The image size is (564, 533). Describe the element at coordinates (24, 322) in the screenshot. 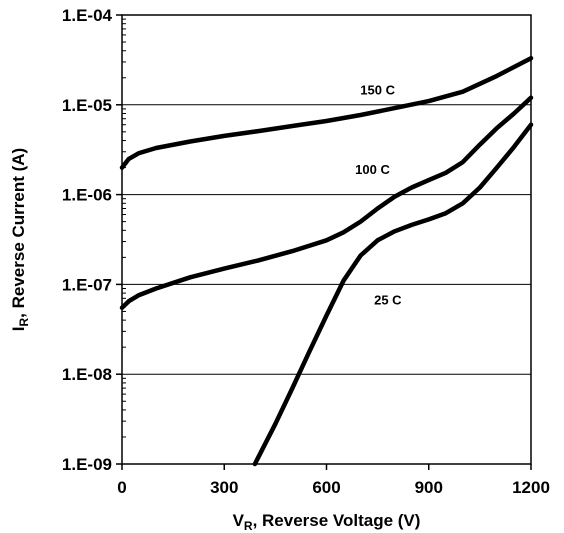

I see `y-axis-title-subscript: R` at that location.